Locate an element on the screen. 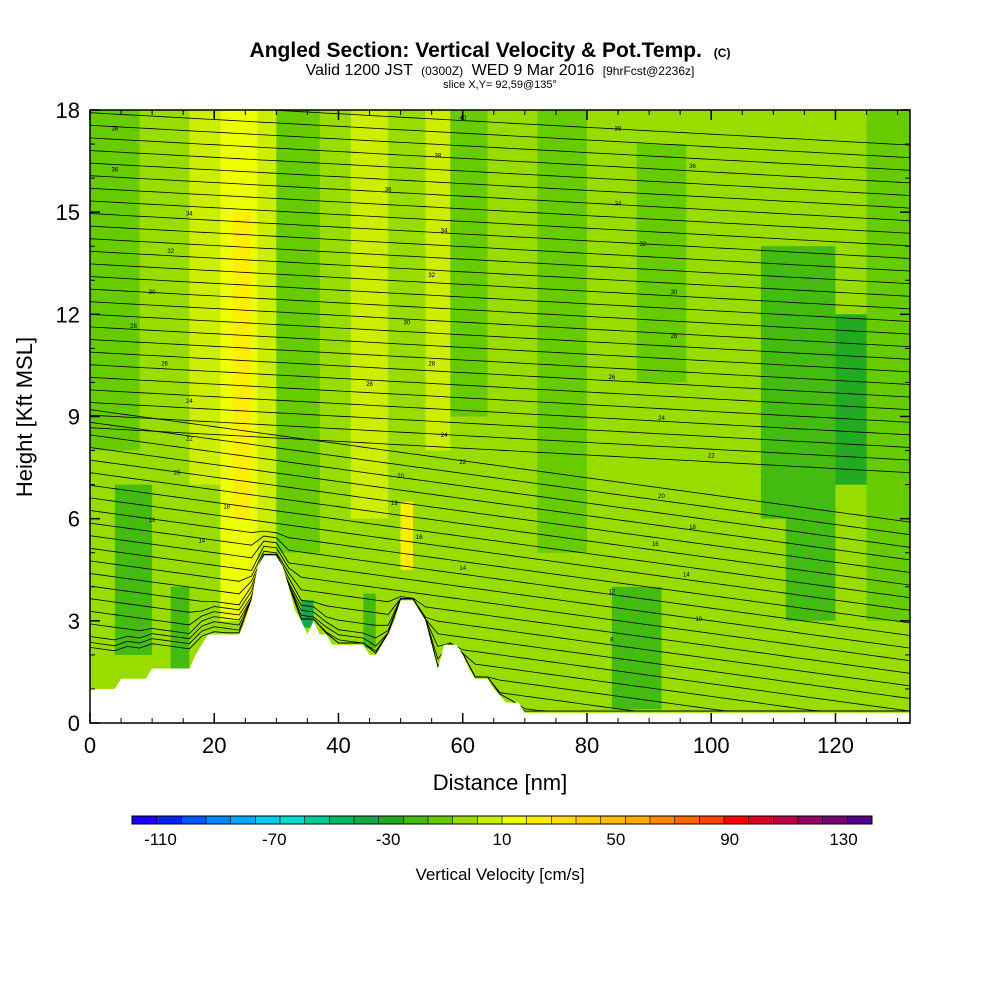 The width and height of the screenshot is (1000, 1000). x-tick-label: 120 is located at coordinates (835, 745).